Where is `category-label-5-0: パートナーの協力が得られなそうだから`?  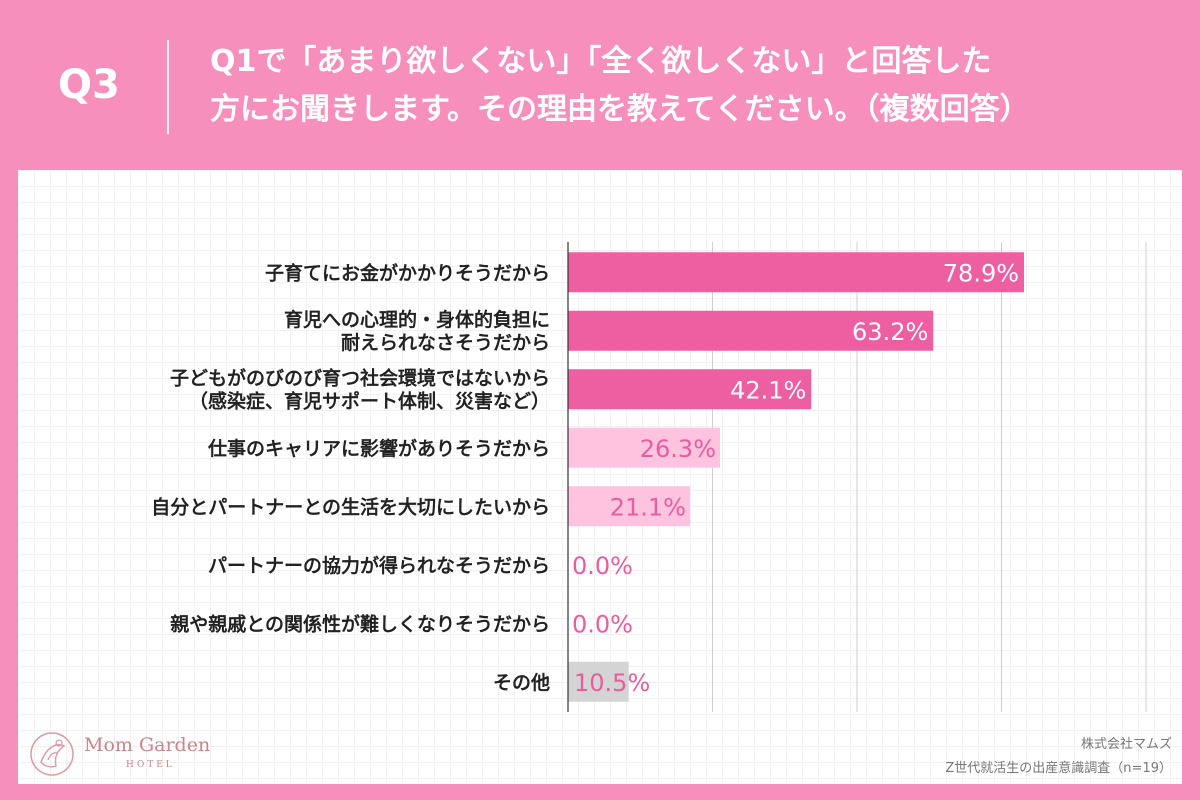 category-label-5-0: パートナーの協力が得られなそうだから is located at coordinates (379, 565).